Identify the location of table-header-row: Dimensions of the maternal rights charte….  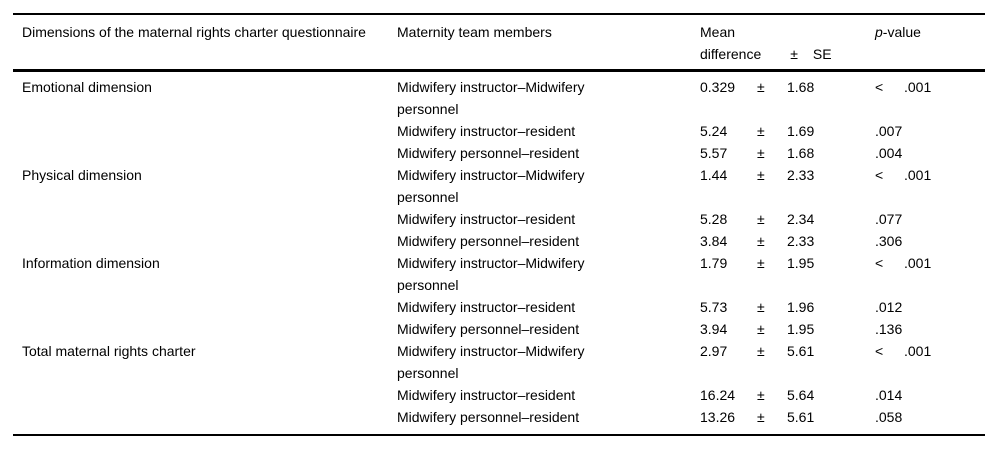
(499, 43).